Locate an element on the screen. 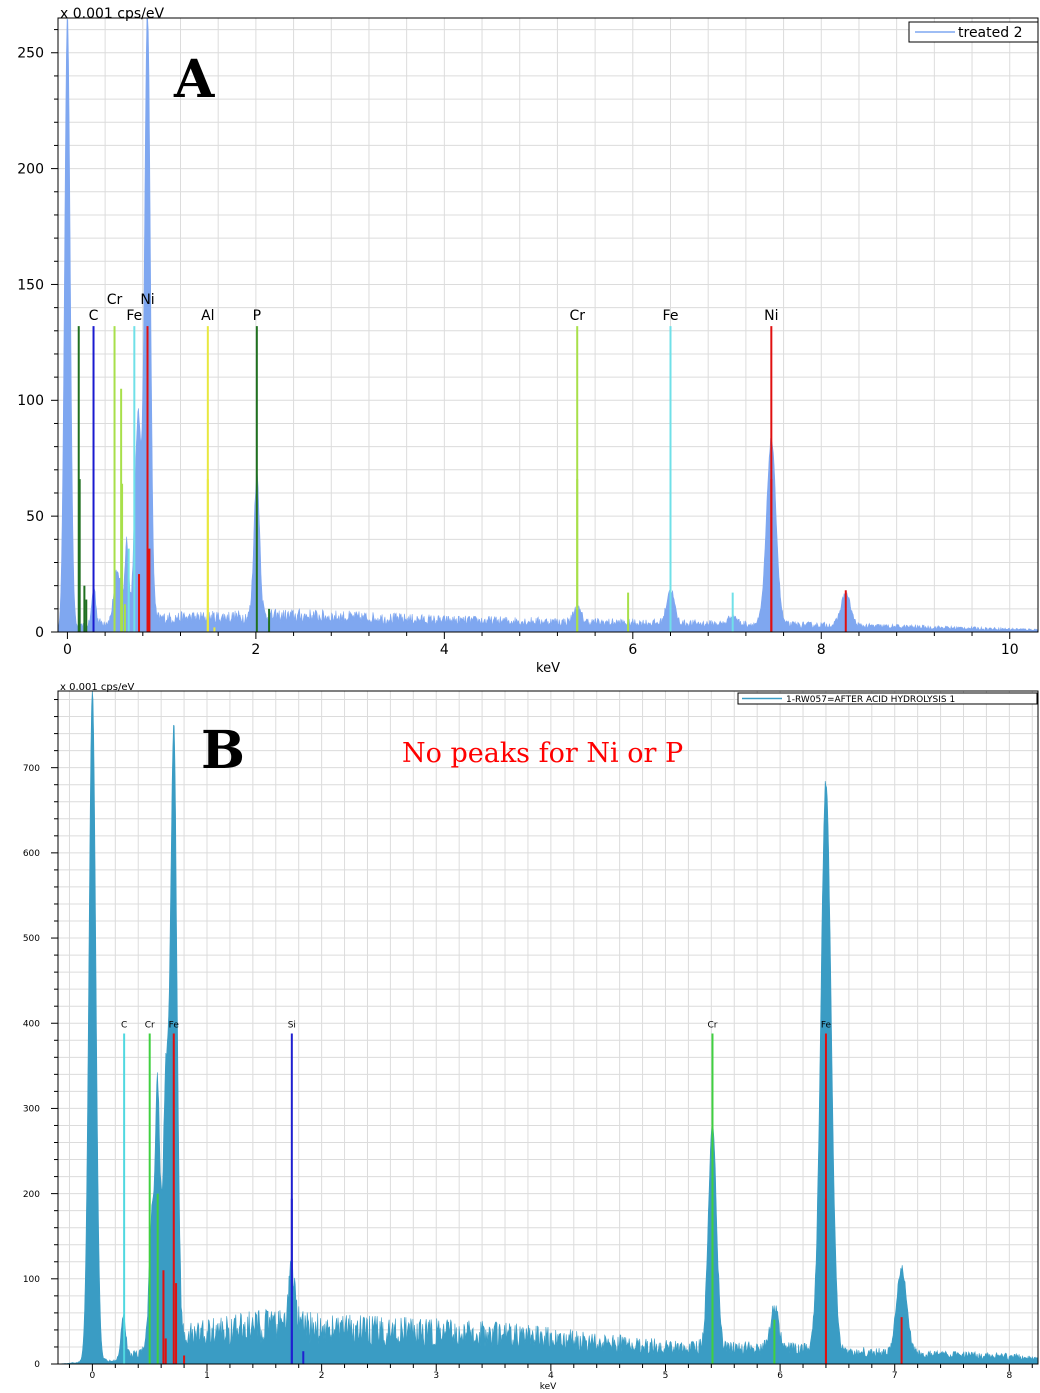 This screenshot has width=1040, height=1393. panel-label: B is located at coordinates (223, 750).